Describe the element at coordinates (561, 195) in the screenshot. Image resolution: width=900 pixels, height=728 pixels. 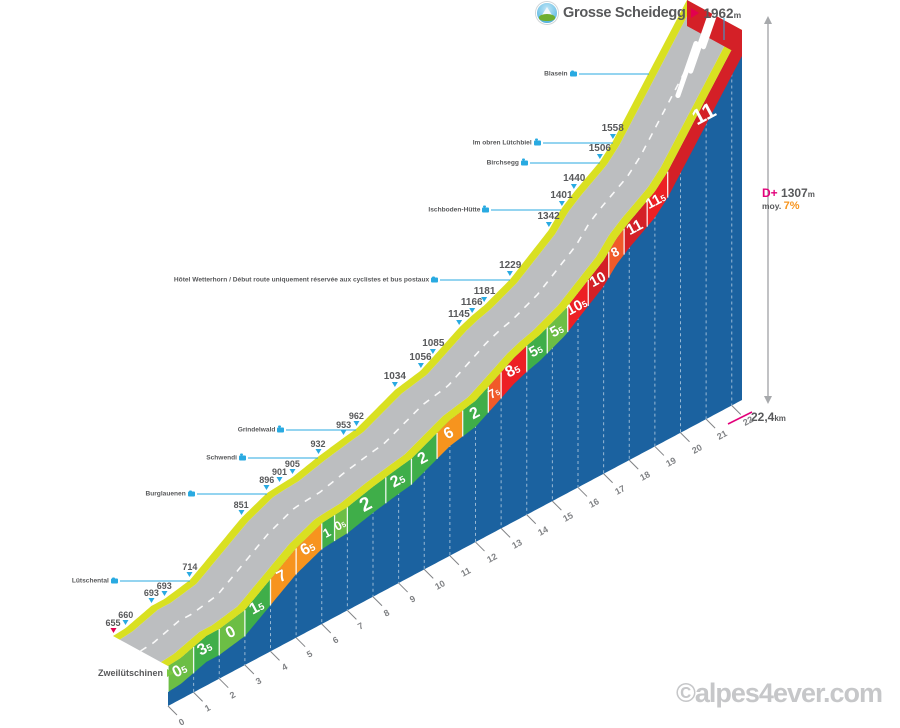
I see `elevation-value: 1401` at that location.